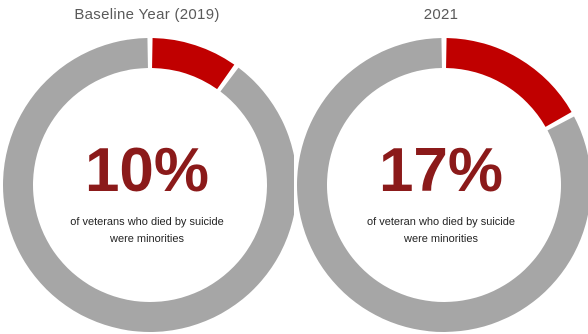 This screenshot has width=588, height=334. I want to click on caption-line2-2019: were minorities, so click(147, 239).